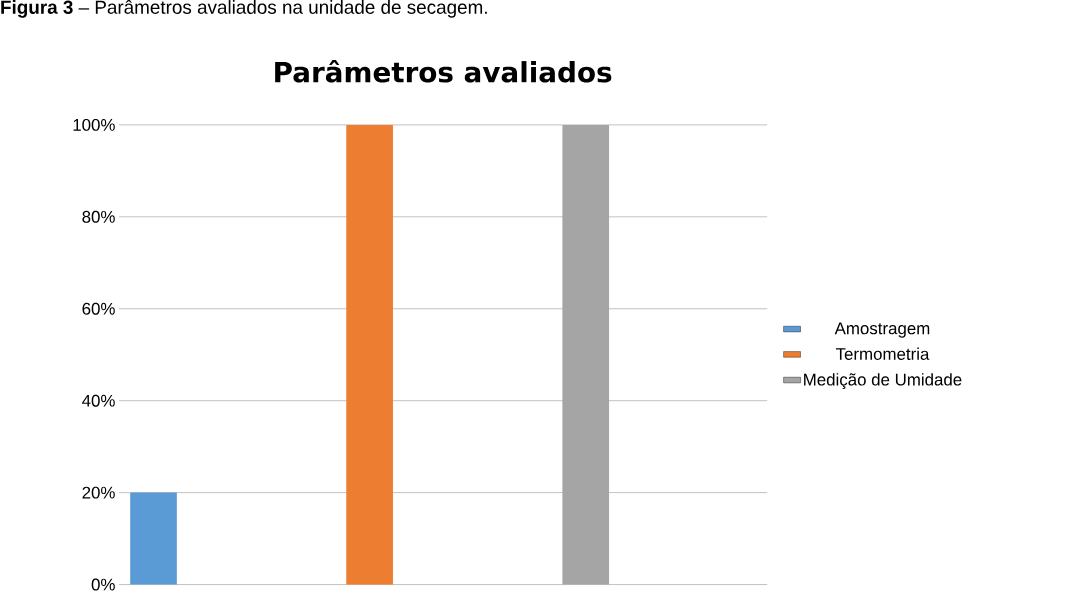 This screenshot has width=1075, height=609. Describe the element at coordinates (244, 9) in the screenshot. I see `text: Figura 3 – Parâmetros avaliados na unidade de secagem.` at that location.